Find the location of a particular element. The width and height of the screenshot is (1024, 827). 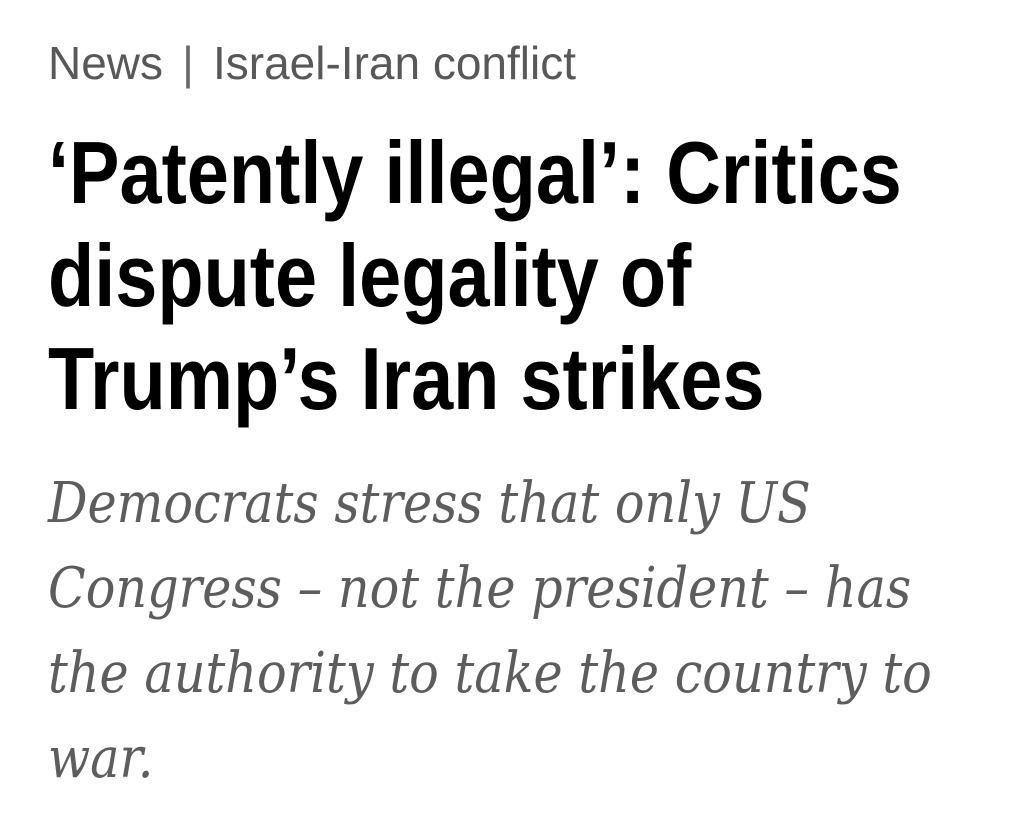

standfirst-line-2: Congress – not the president – has is located at coordinates (480, 588).